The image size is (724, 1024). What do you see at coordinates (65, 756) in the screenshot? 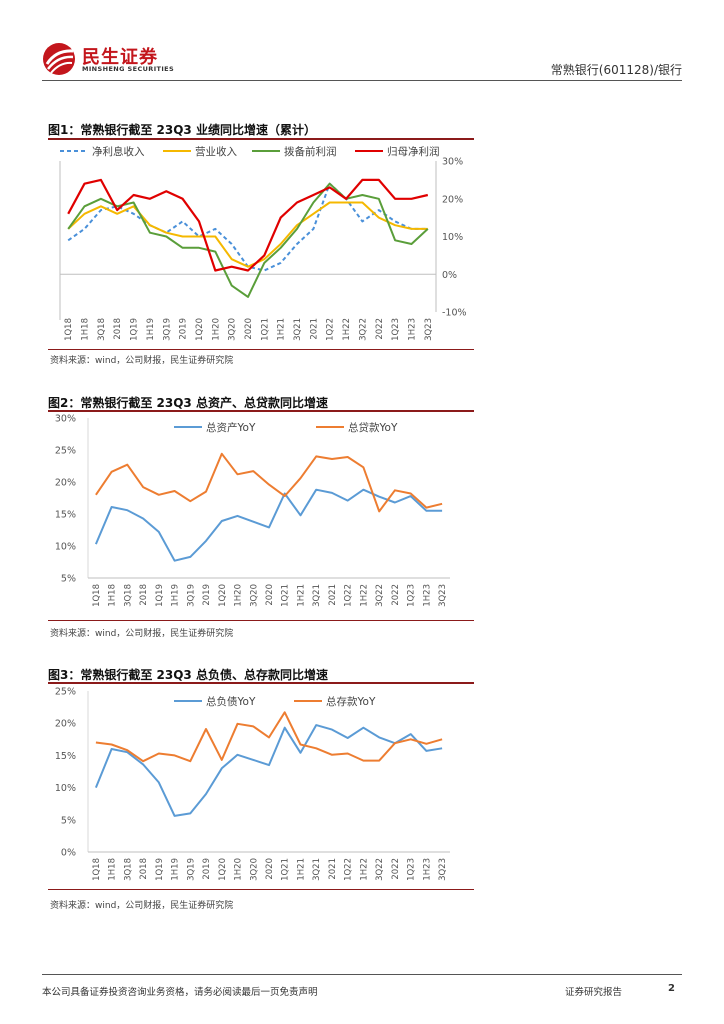
I see `y-tick-label: 15%` at bounding box center [65, 756].